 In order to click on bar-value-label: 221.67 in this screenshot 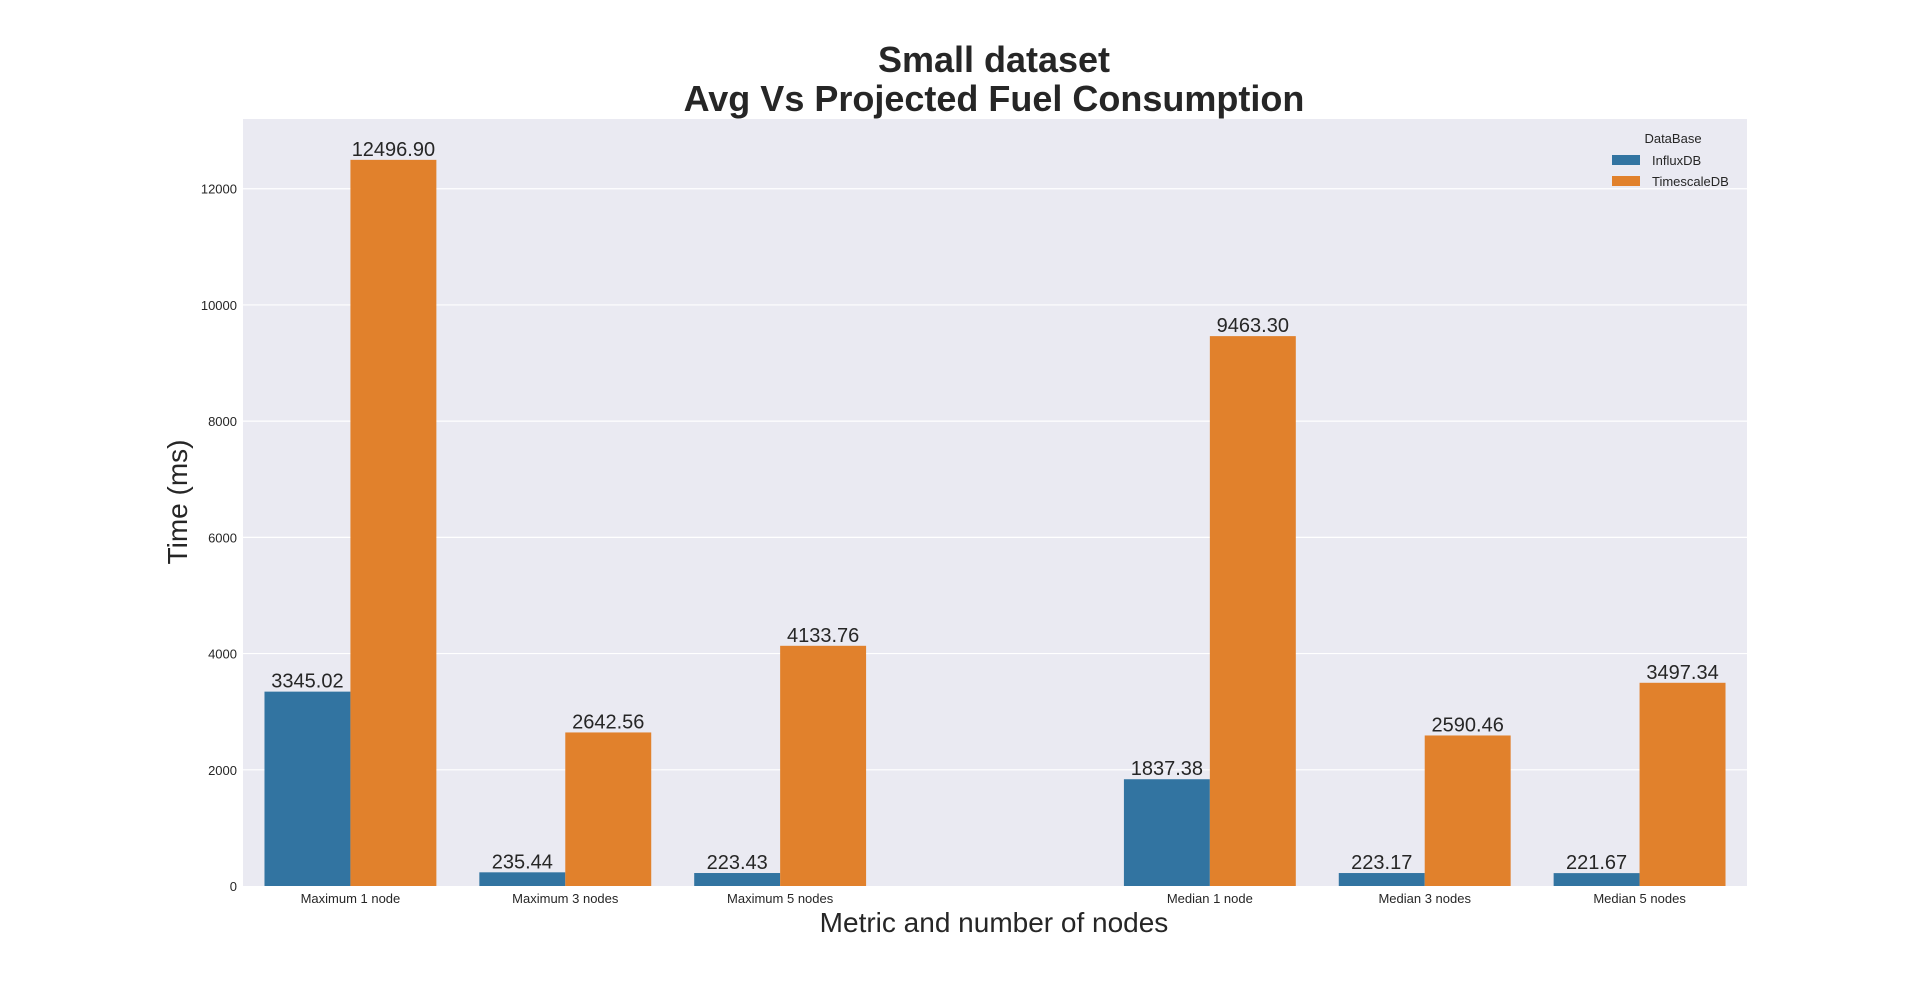, I will do `click(1596, 863)`.